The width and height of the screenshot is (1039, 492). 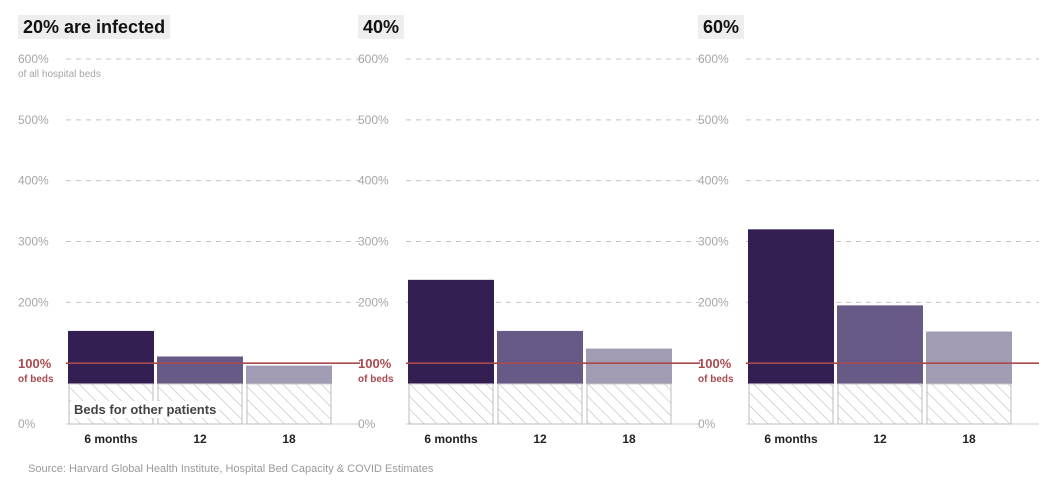 I want to click on panel-title: 20% are infected, so click(x=94, y=27).